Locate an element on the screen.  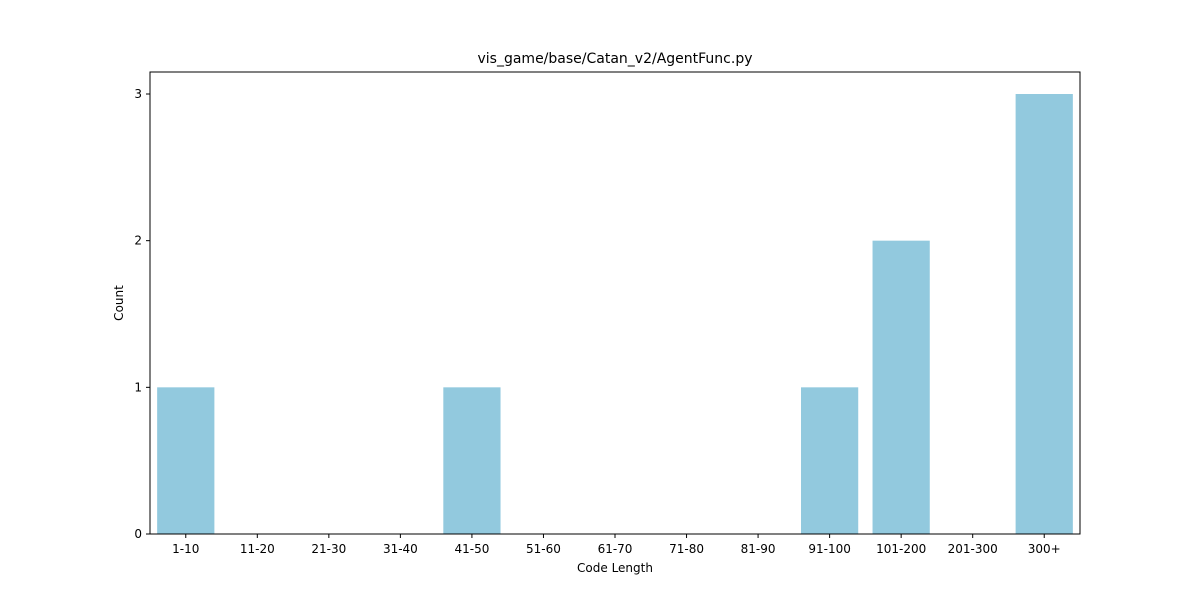
chart-title: vis_game/base/Catan_v2/AgentFunc.py is located at coordinates (615, 59).